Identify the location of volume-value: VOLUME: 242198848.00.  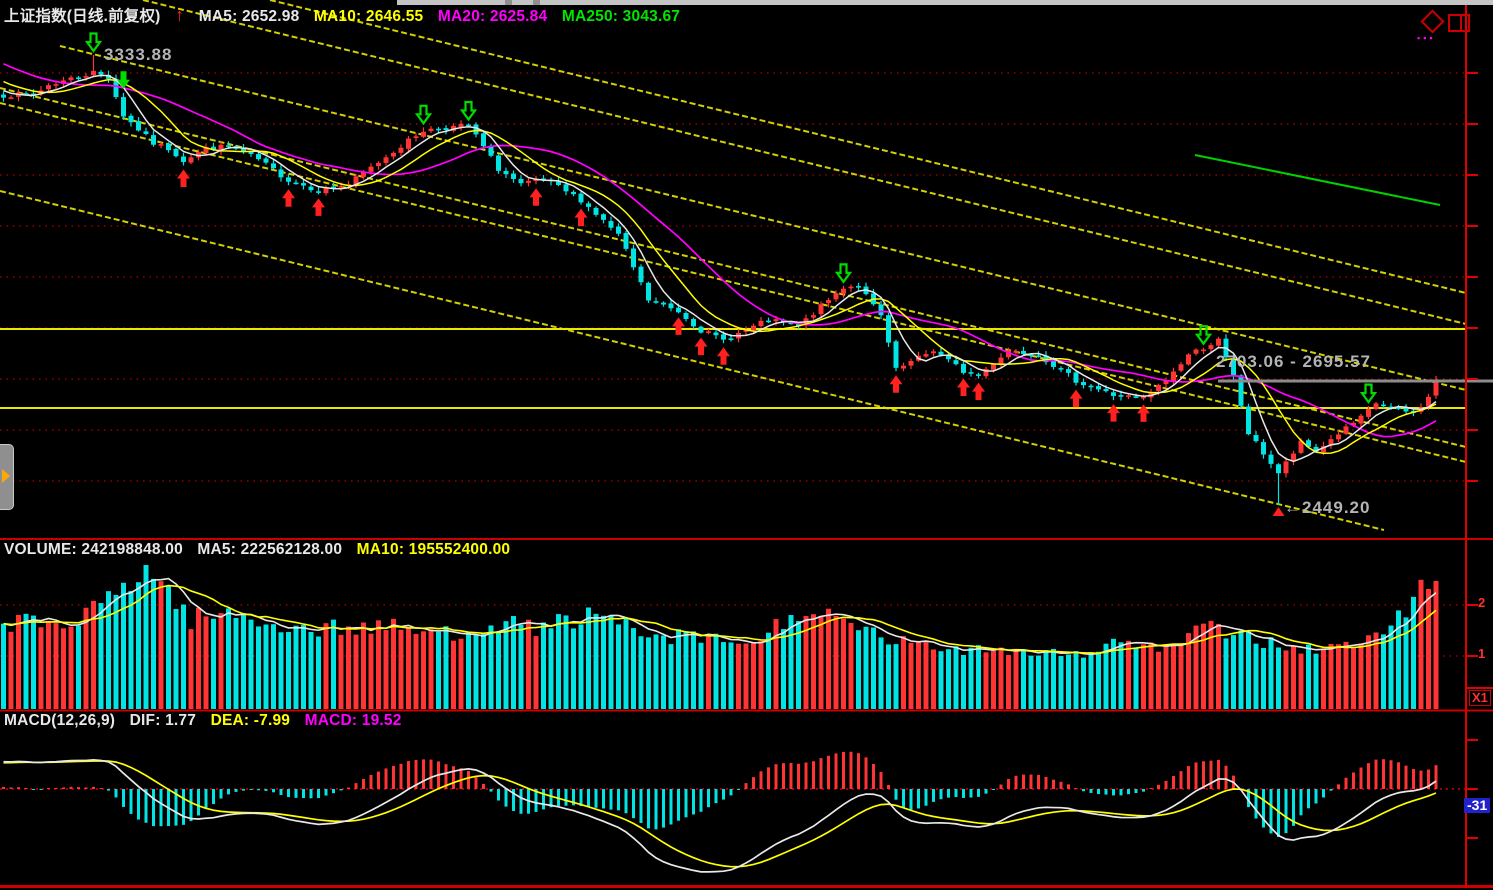
(93, 549).